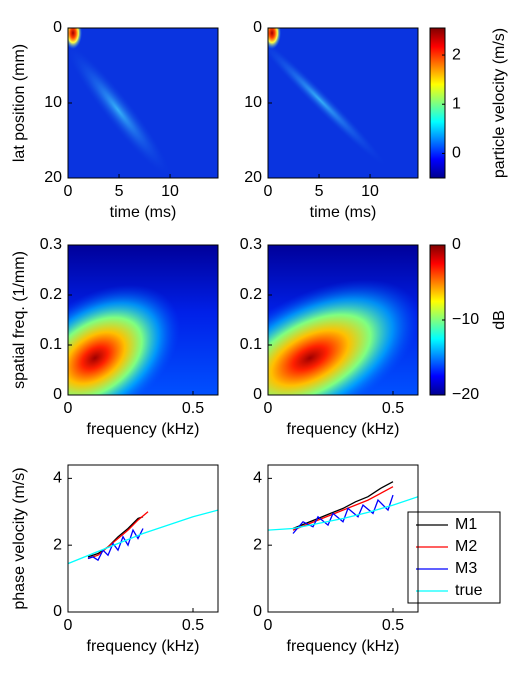 This screenshot has width=519, height=674. I want to click on y-axis-label: lat position (mm), so click(19, 103).